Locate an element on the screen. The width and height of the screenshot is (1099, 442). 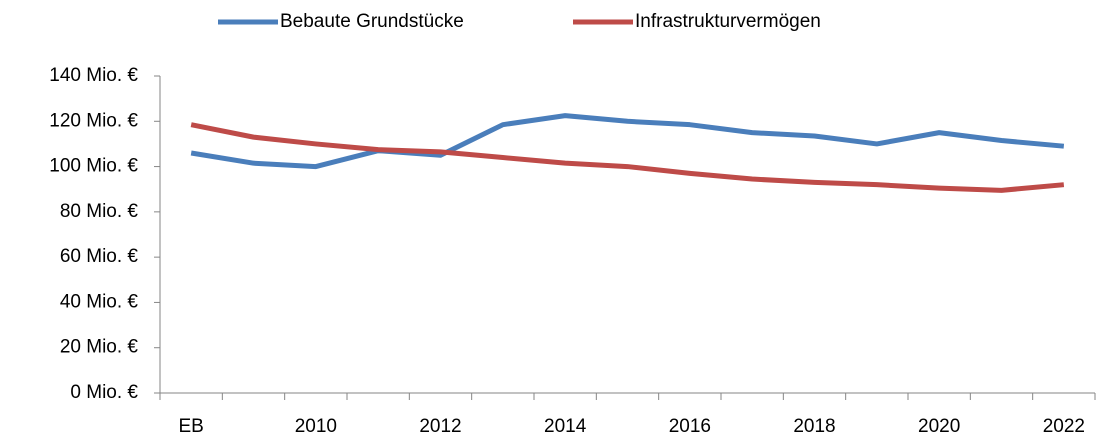
x-tick-label: 2016 is located at coordinates (690, 426).